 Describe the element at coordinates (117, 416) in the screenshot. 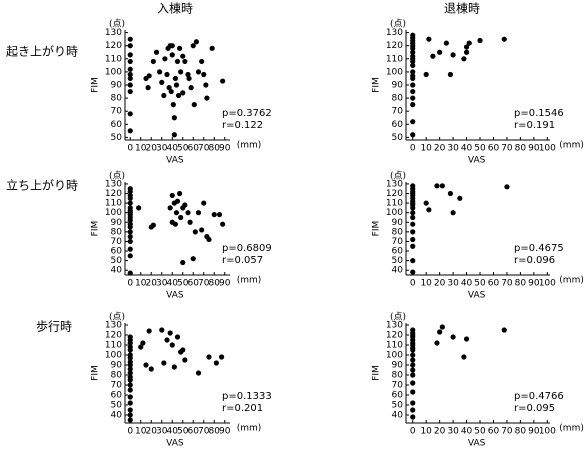

I see `y-tick-label: 40` at that location.